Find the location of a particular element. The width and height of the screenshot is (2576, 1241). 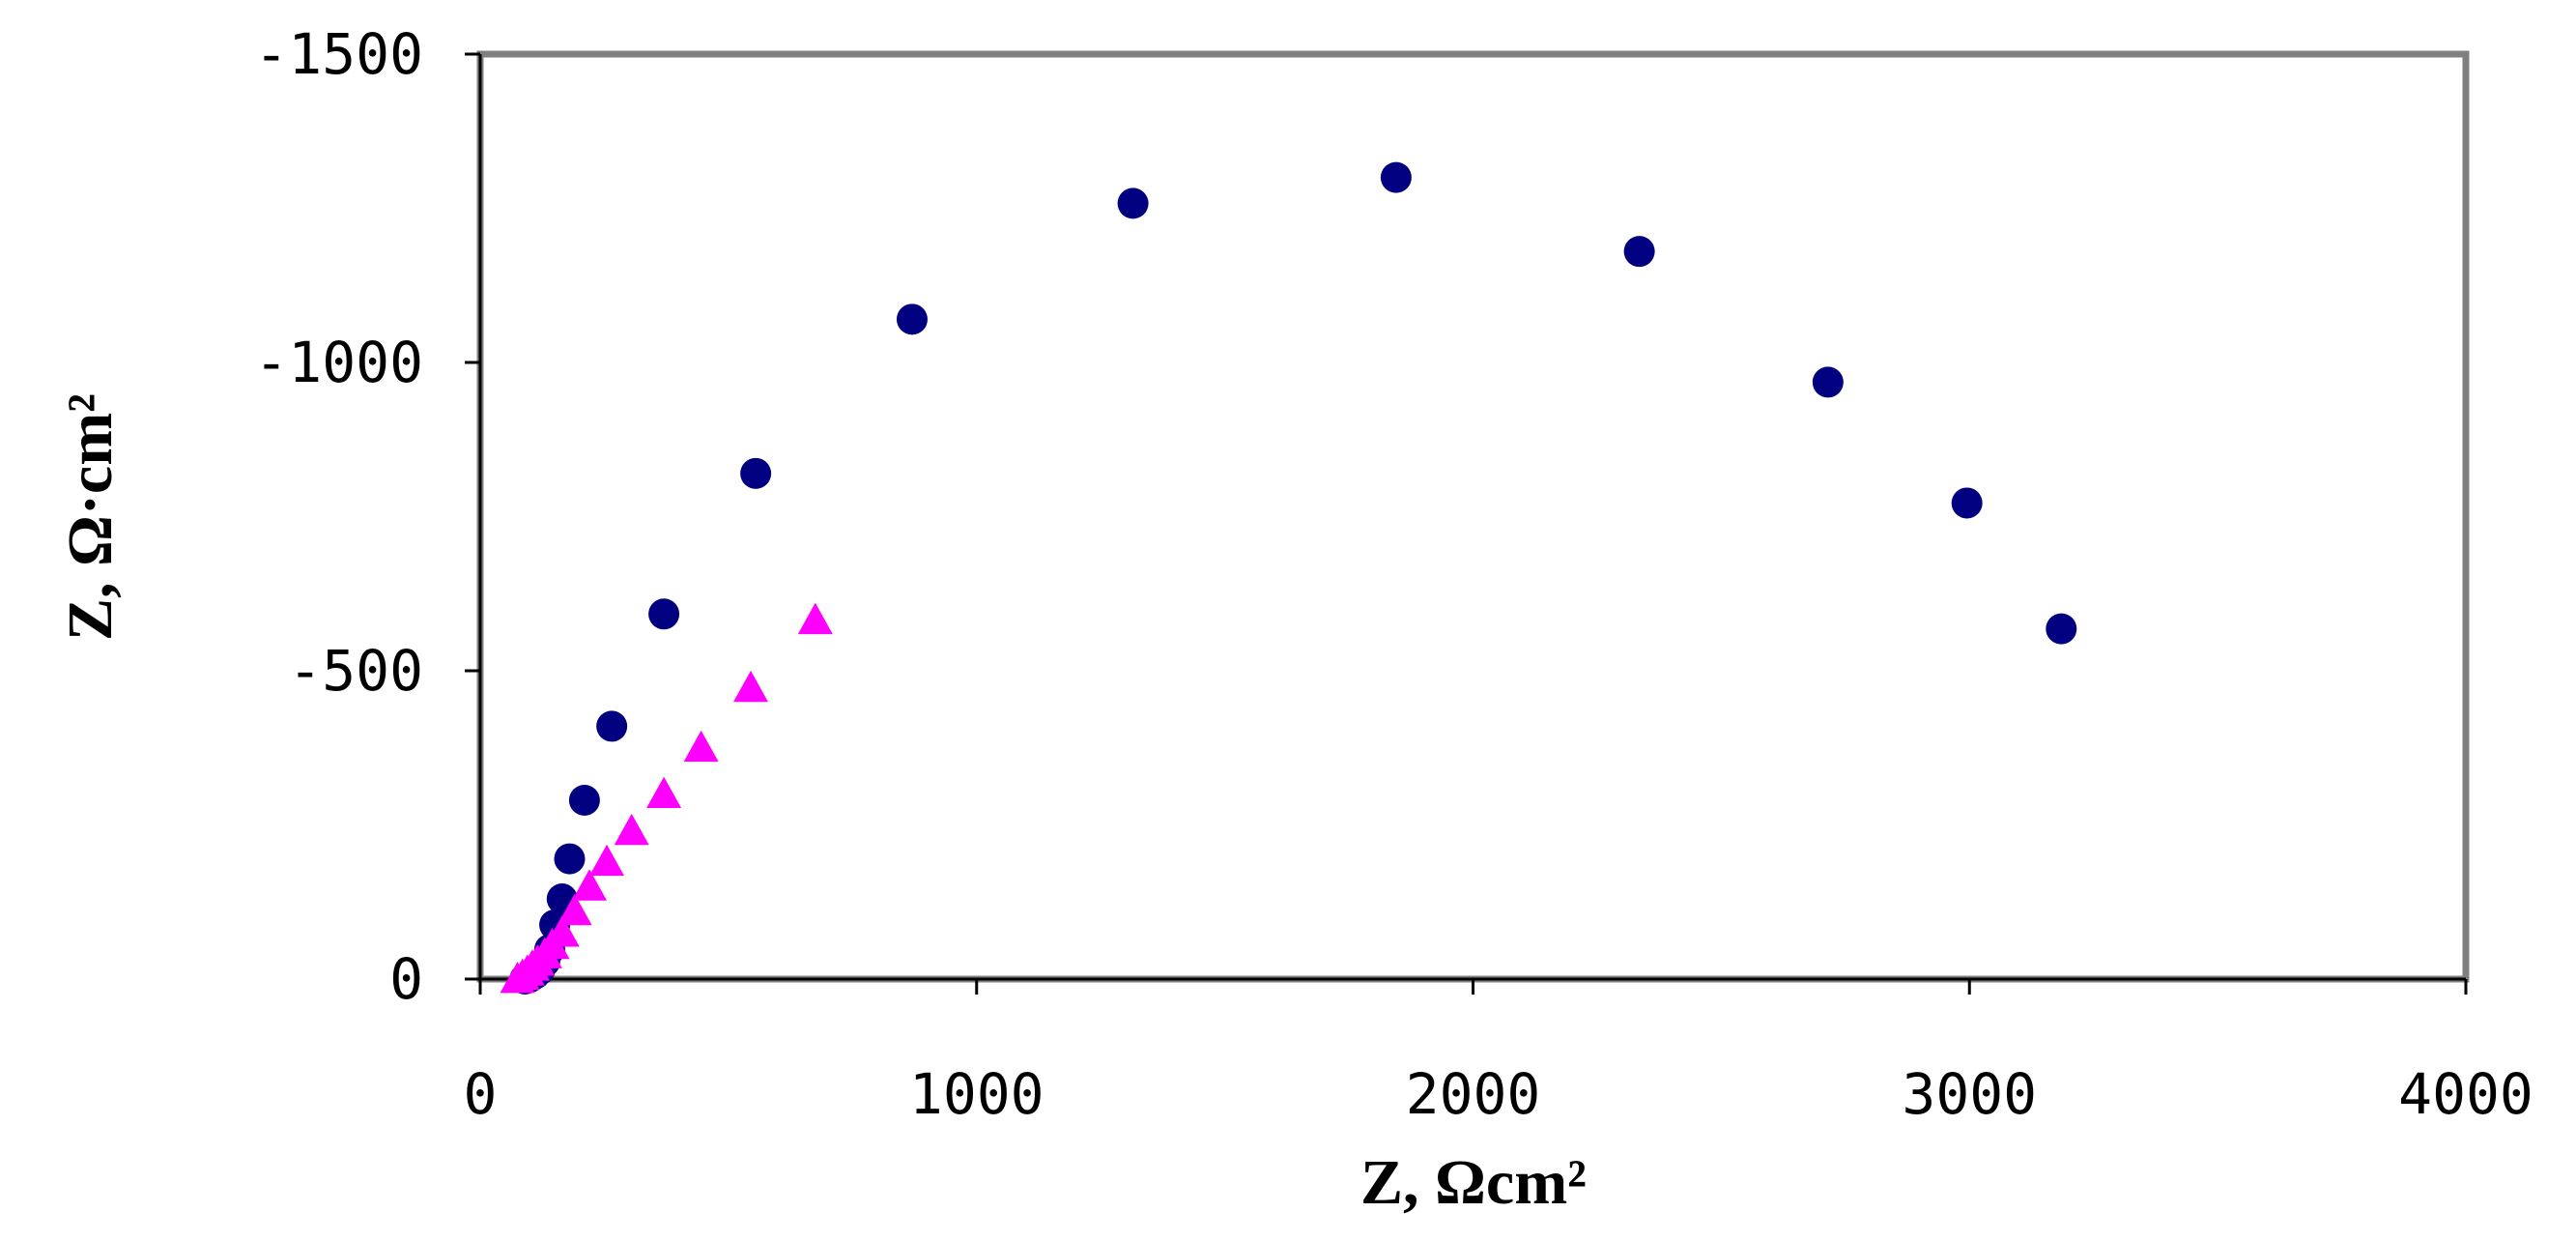

y-tick-label: 0 is located at coordinates (406, 979).